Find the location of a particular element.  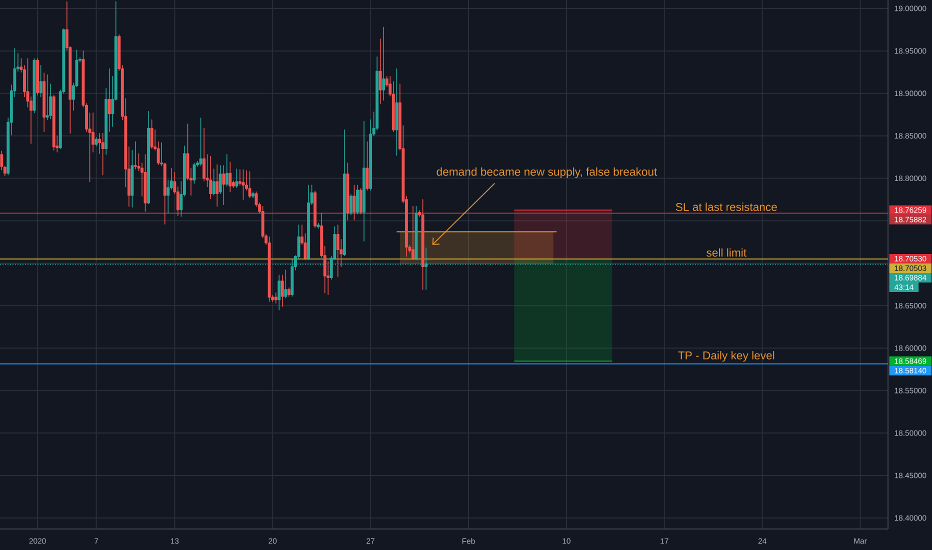

annotation: SL at last resistance is located at coordinates (726, 207).